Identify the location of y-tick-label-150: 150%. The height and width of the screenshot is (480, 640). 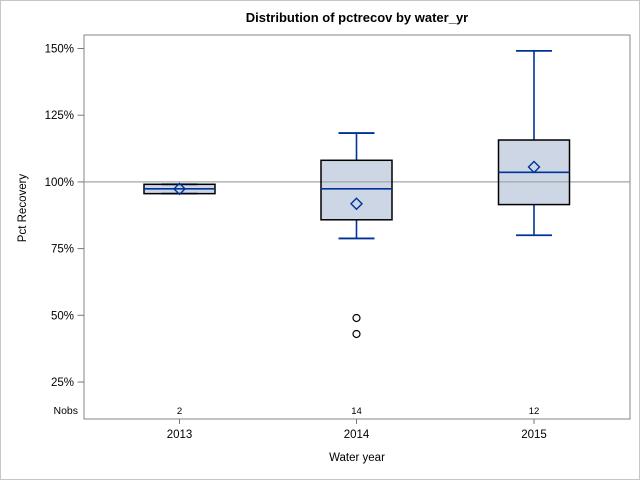
(59, 50).